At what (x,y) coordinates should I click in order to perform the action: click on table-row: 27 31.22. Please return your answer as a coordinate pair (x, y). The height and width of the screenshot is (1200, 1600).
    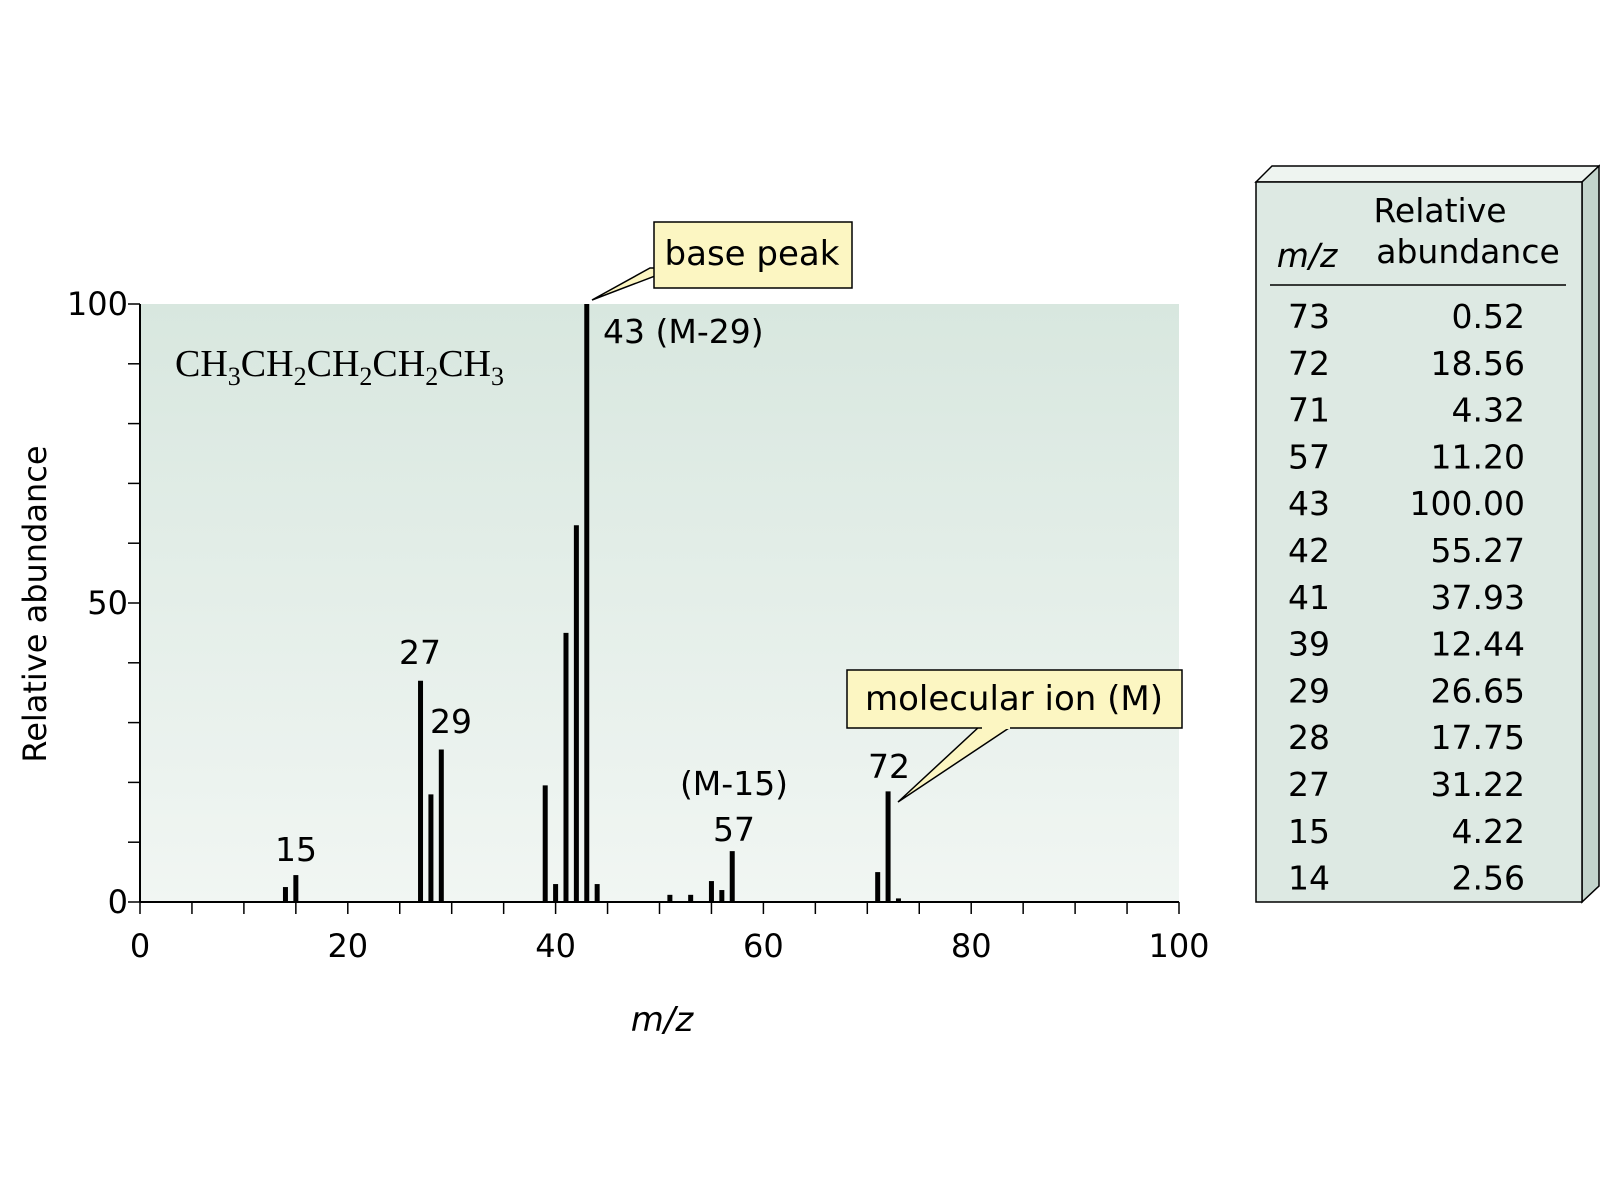
    Looking at the image, I should click on (1406, 784).